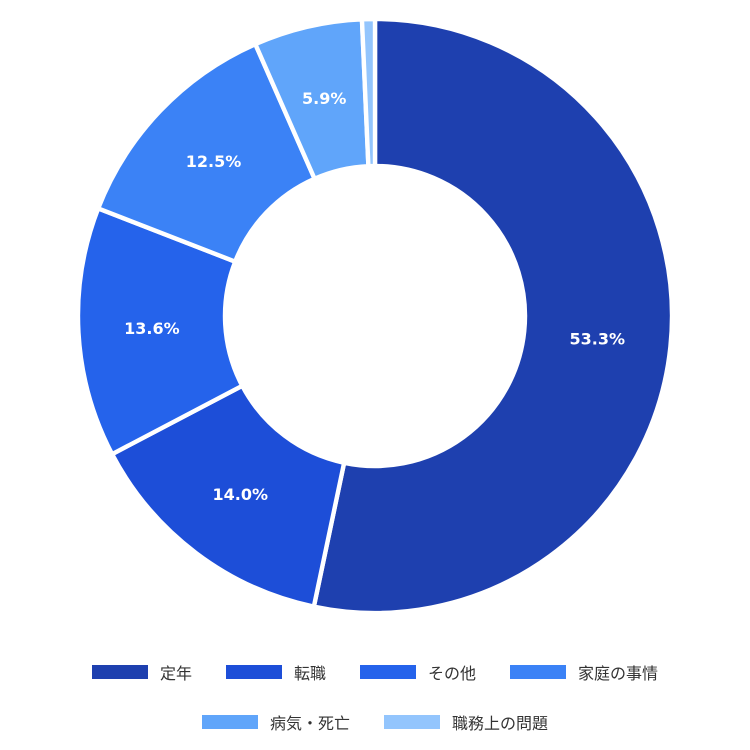 The image size is (750, 750). I want to click on slice-value-label-4: 5.9%, so click(324, 98).